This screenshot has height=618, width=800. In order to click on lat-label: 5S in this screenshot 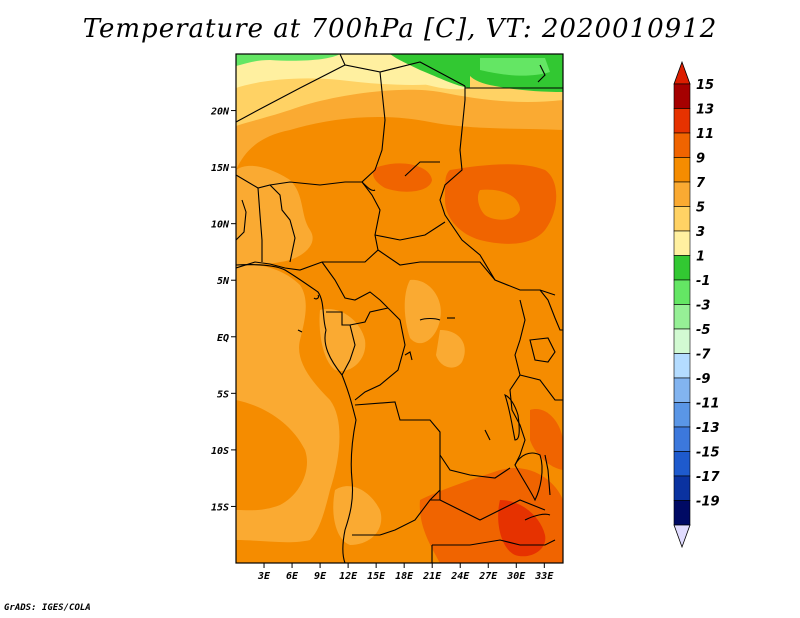, I will do `click(223, 394)`.